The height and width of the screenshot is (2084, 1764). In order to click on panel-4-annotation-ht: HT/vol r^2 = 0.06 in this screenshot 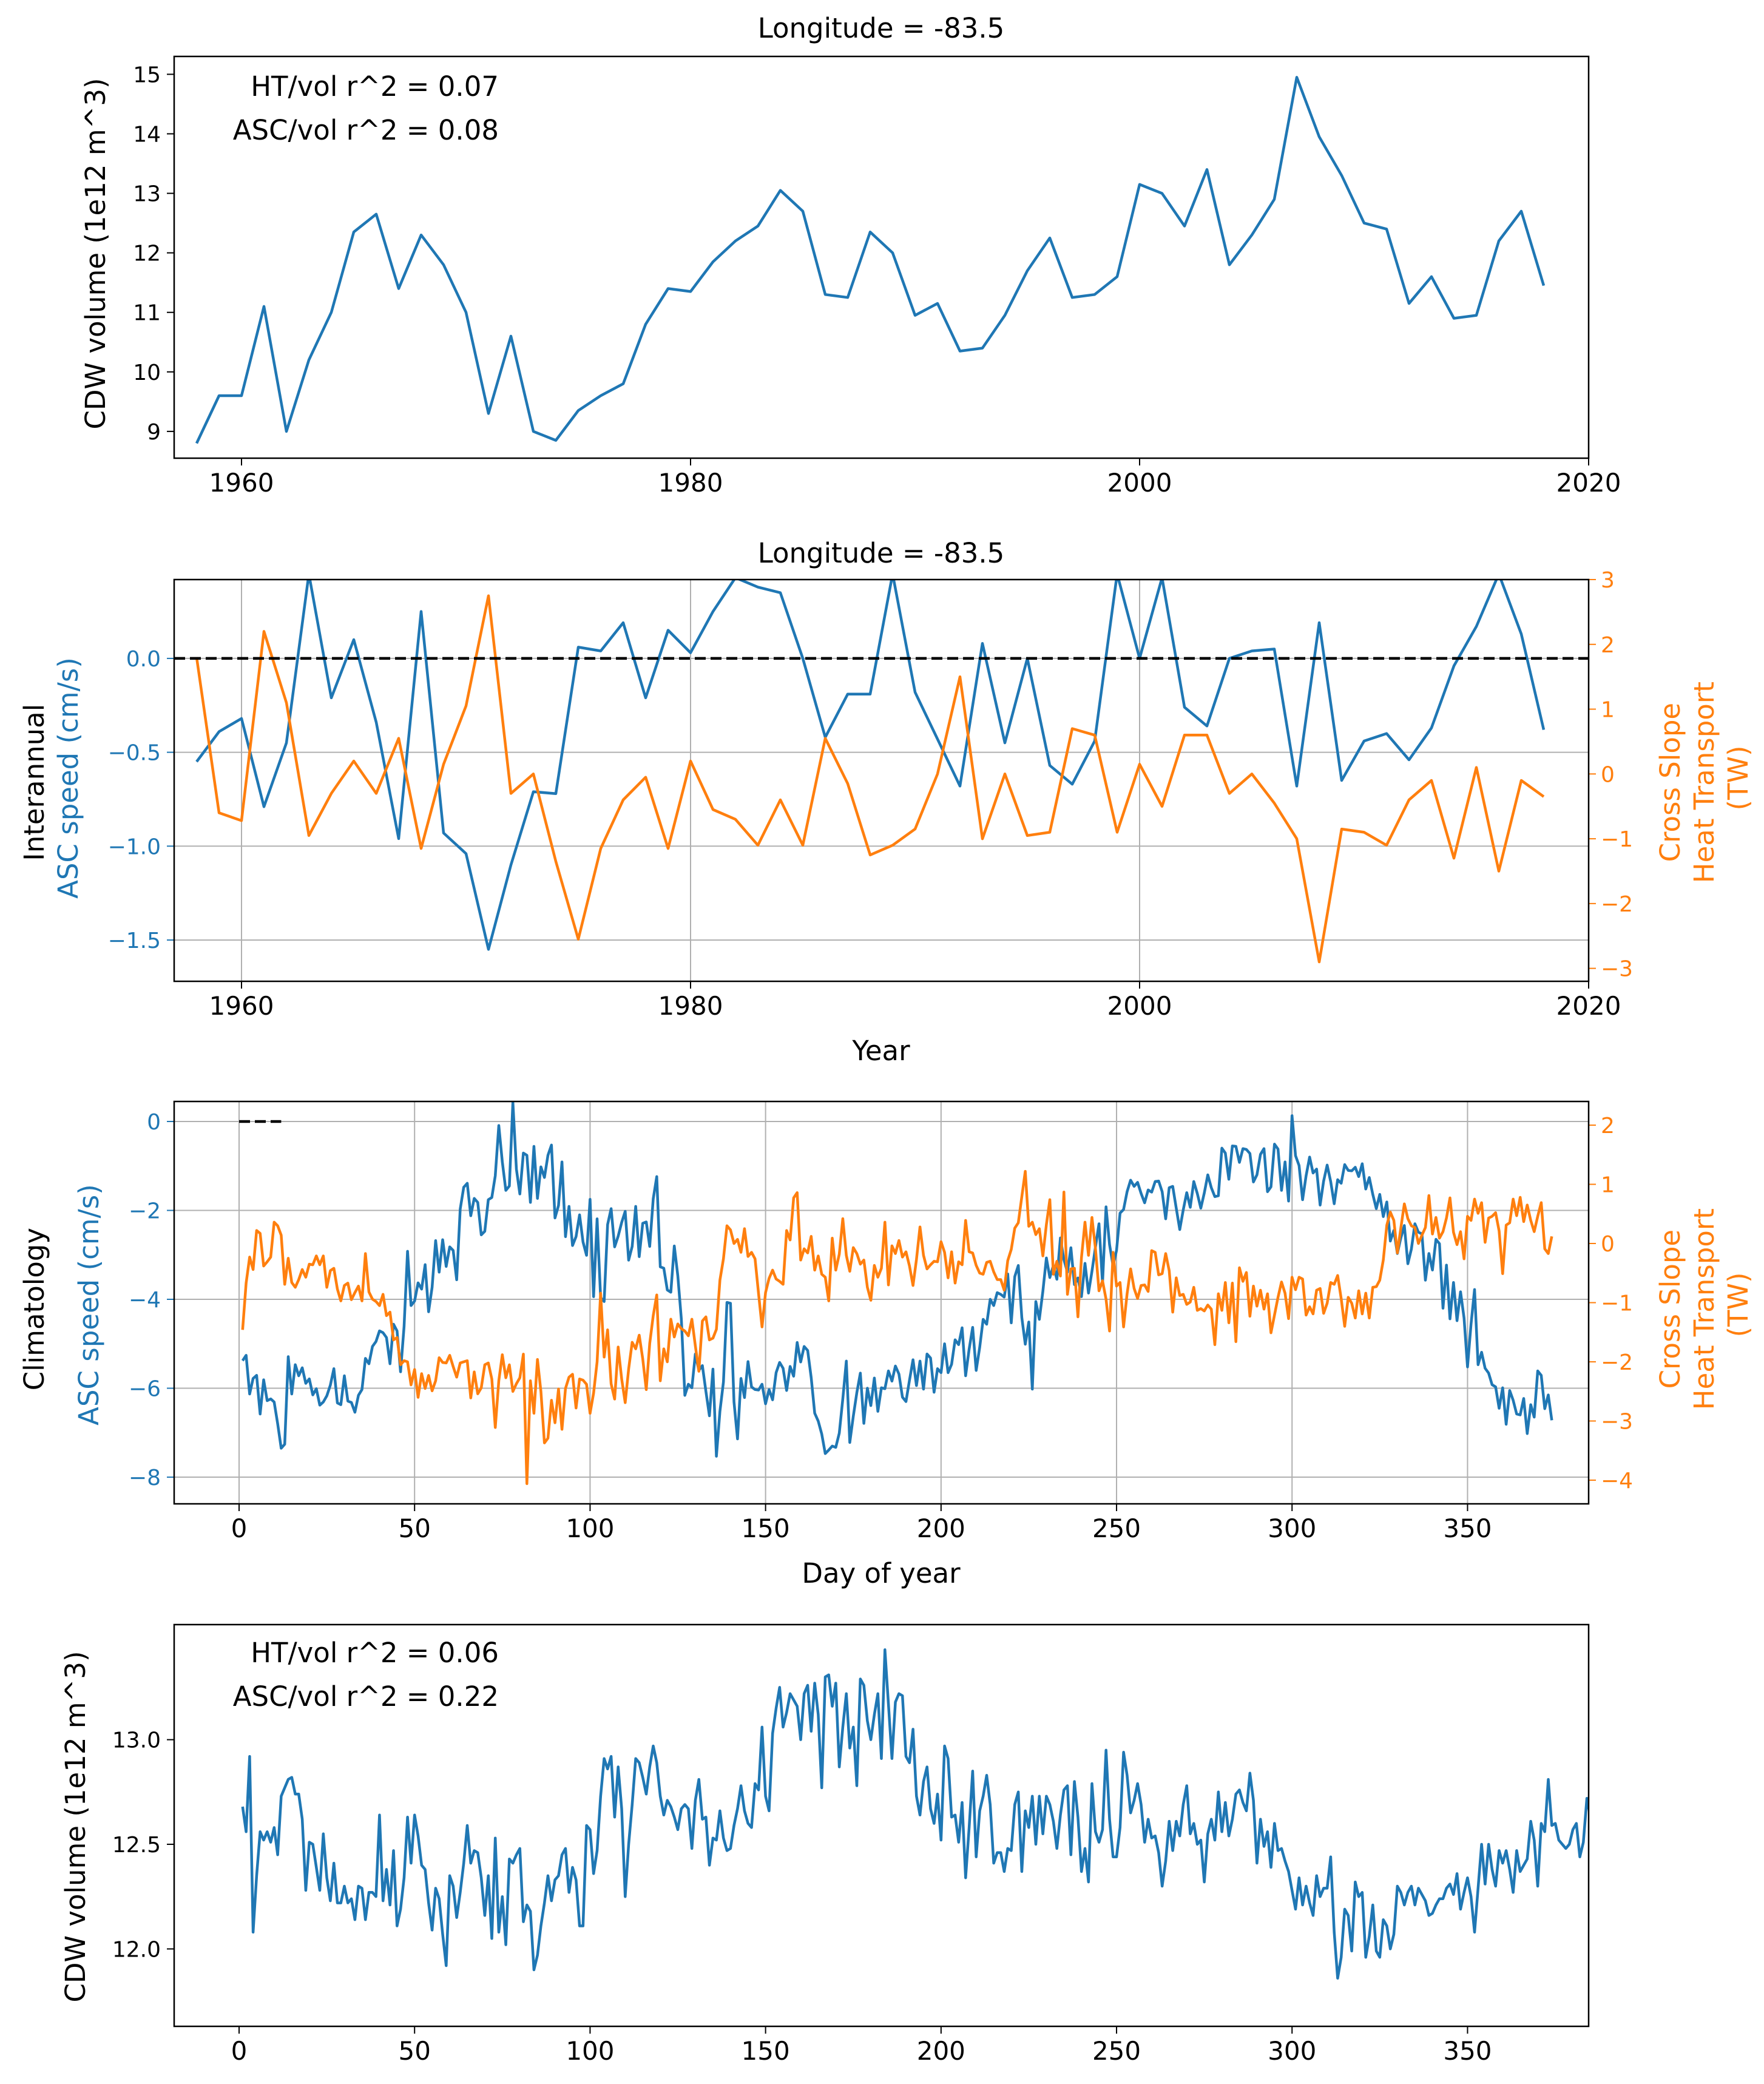, I will do `click(375, 1653)`.